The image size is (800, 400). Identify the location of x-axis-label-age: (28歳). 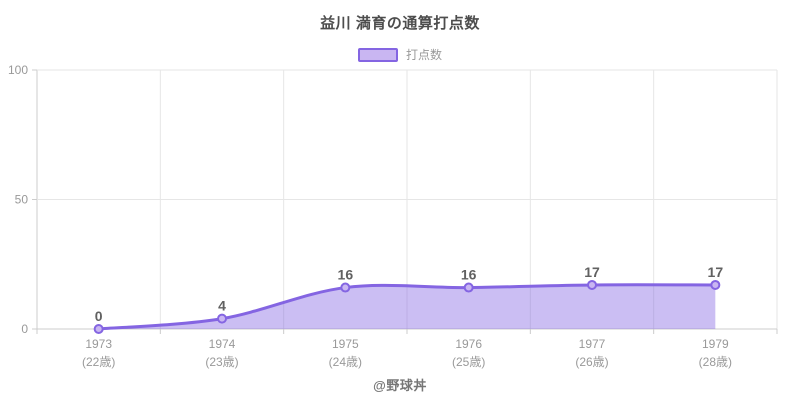
(715, 362).